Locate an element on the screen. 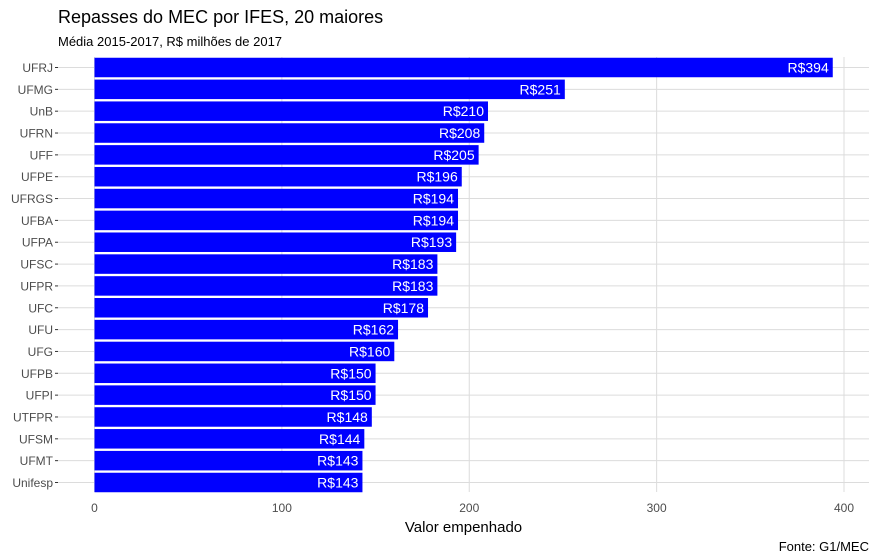  bar-value-label: R$205 is located at coordinates (453, 155).